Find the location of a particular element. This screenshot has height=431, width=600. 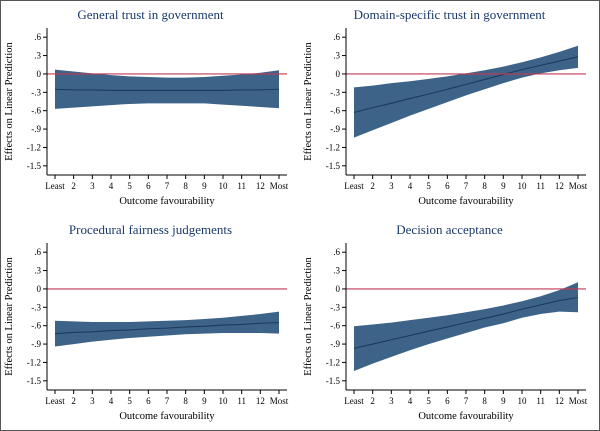

panel-title-decision-acceptance: Decision acceptance is located at coordinates (449, 229).